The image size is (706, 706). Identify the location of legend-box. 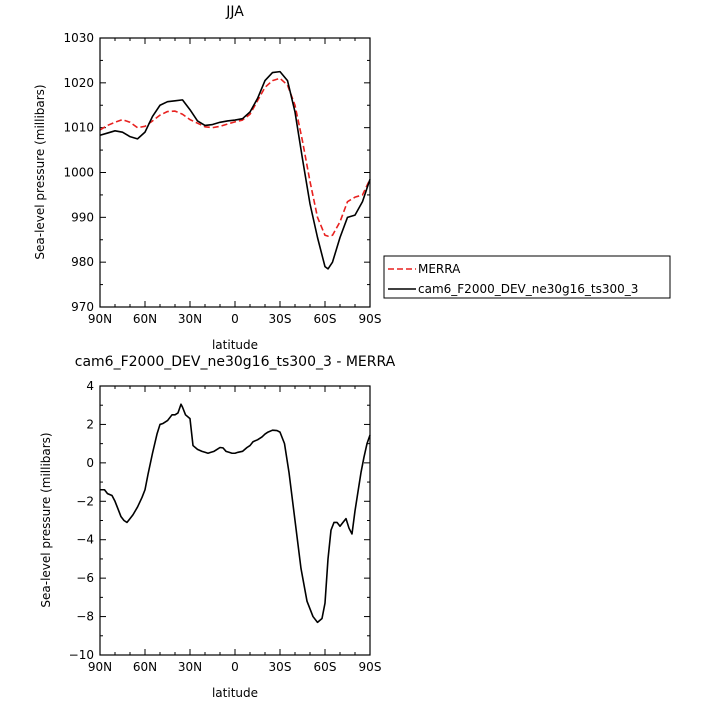
(527, 277).